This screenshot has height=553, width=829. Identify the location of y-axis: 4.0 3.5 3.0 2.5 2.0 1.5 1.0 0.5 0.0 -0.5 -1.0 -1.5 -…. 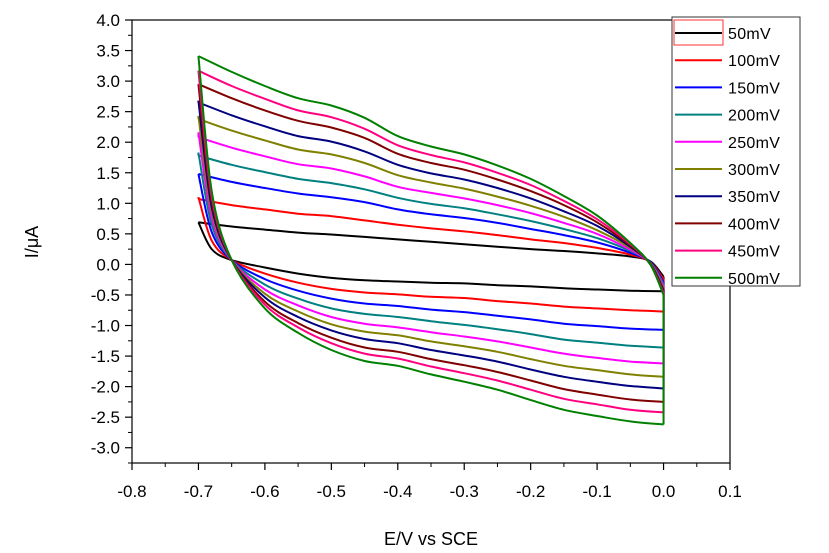
(111, 237).